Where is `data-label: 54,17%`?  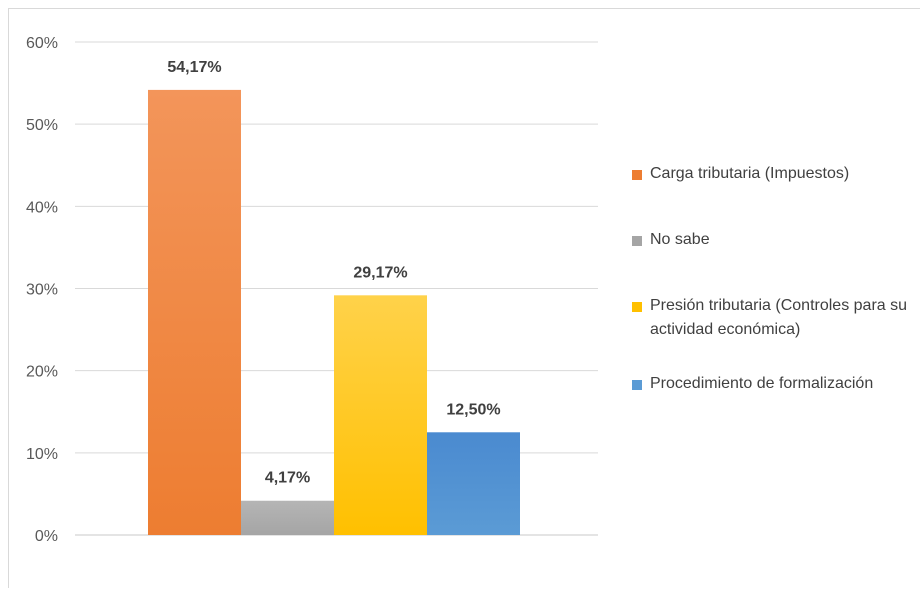
data-label: 54,17% is located at coordinates (194, 67).